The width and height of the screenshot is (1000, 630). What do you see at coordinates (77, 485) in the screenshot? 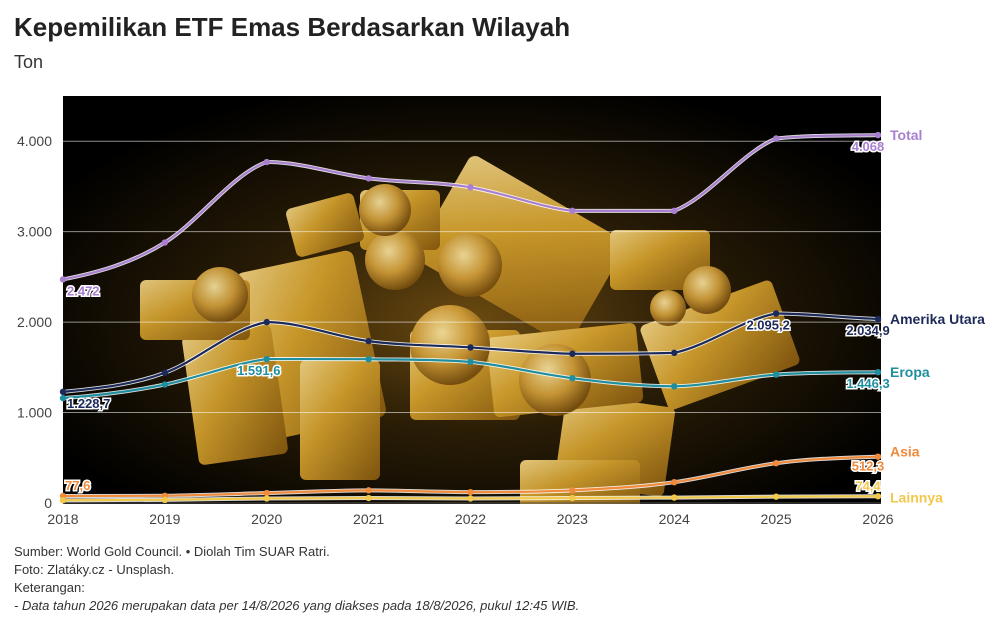
I see `data-label-first-asia: 77,6` at bounding box center [77, 485].